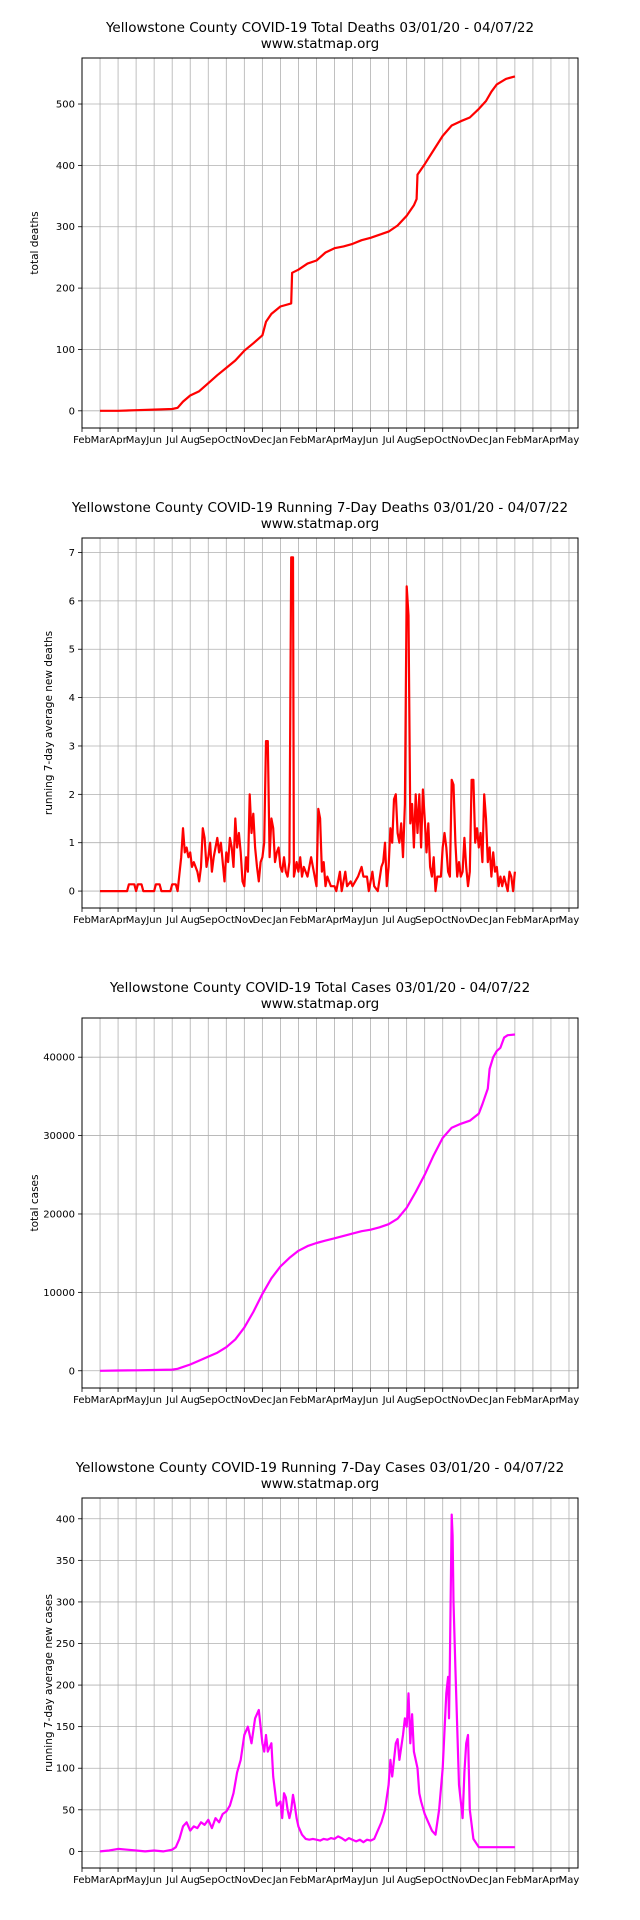 The image size is (640, 1920). Describe the element at coordinates (65, 1561) in the screenshot. I see `y-tick-label: 350` at that location.